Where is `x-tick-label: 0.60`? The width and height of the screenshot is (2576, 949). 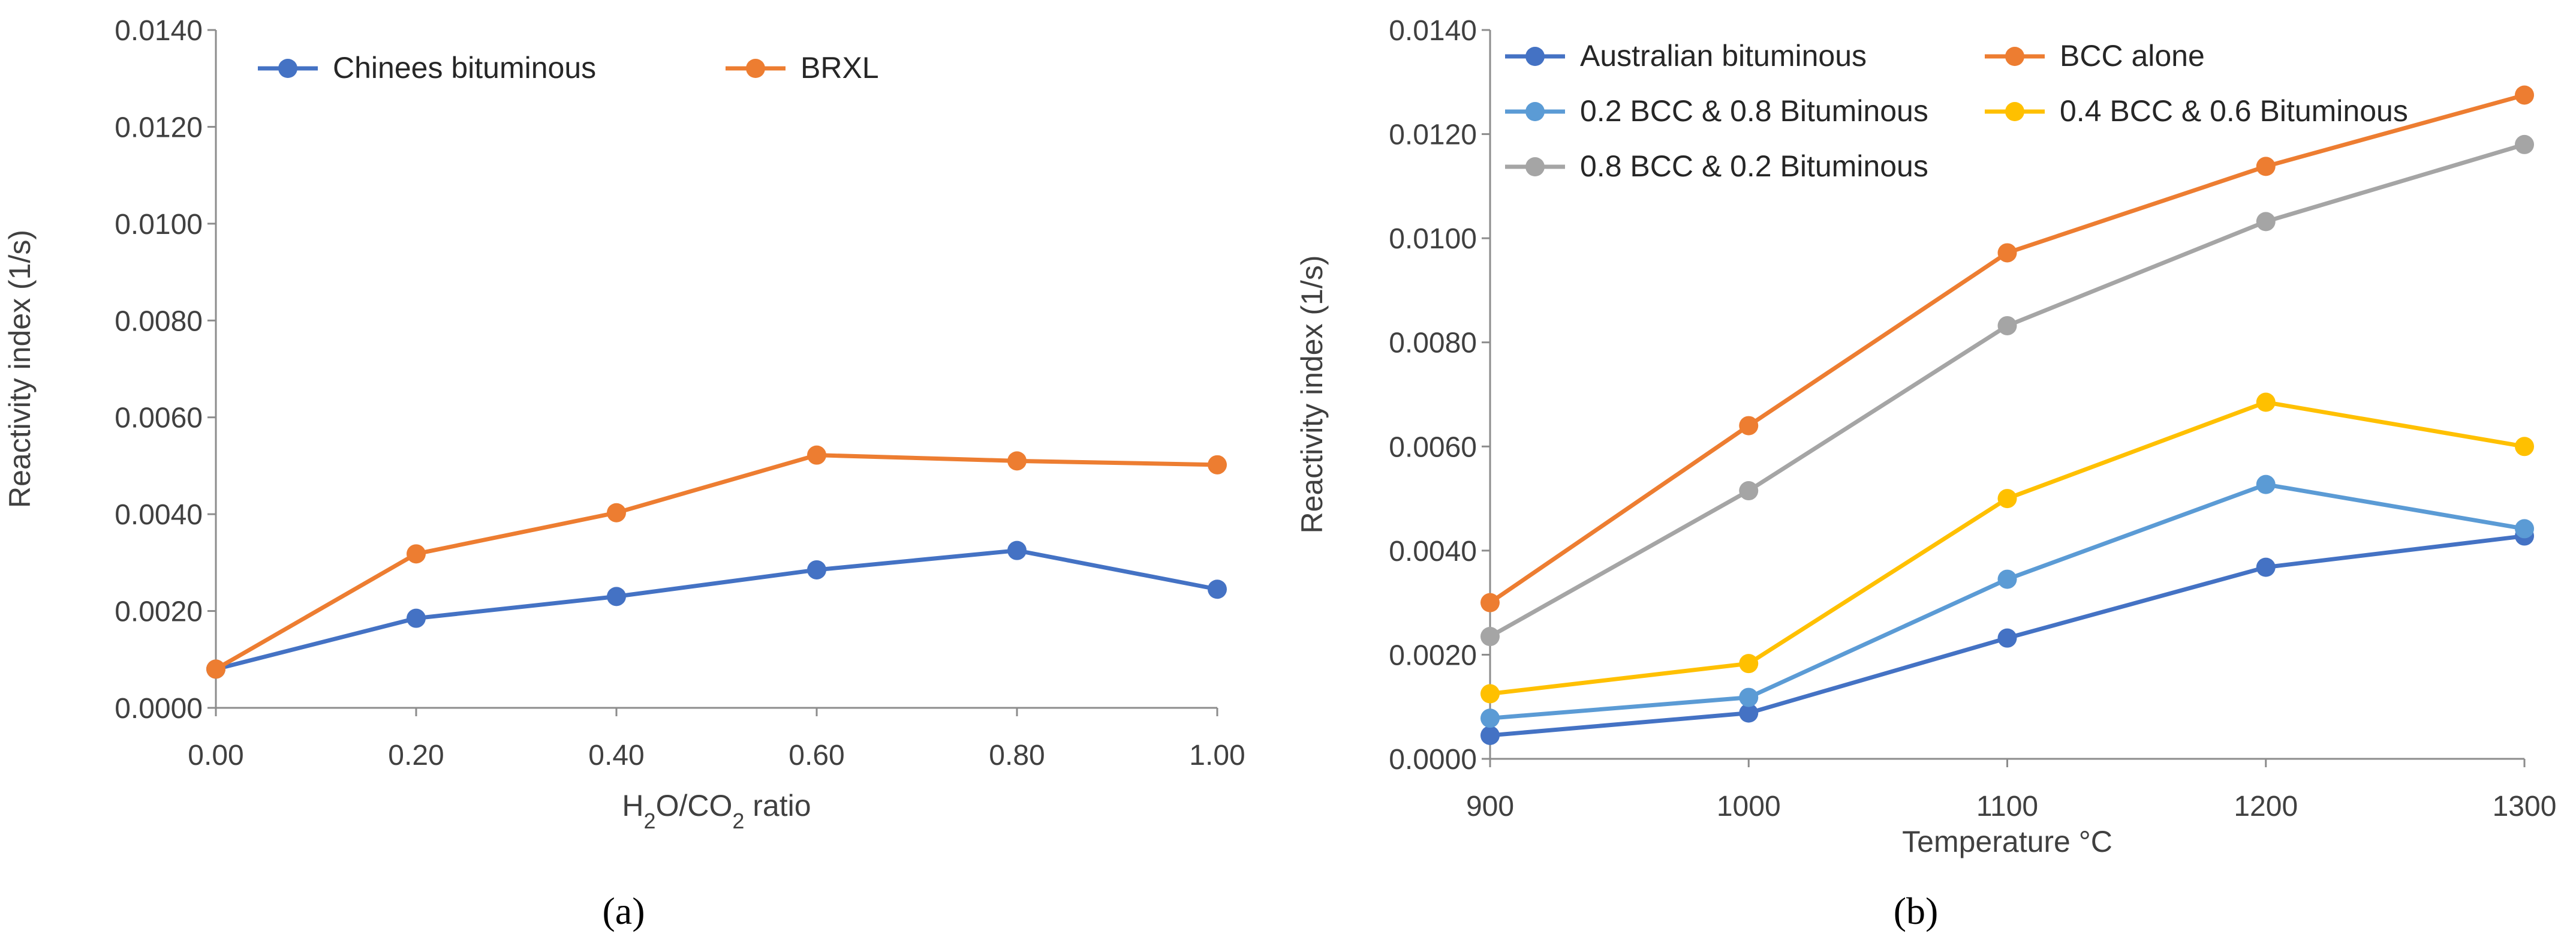
x-tick-label: 0.60 is located at coordinates (816, 756).